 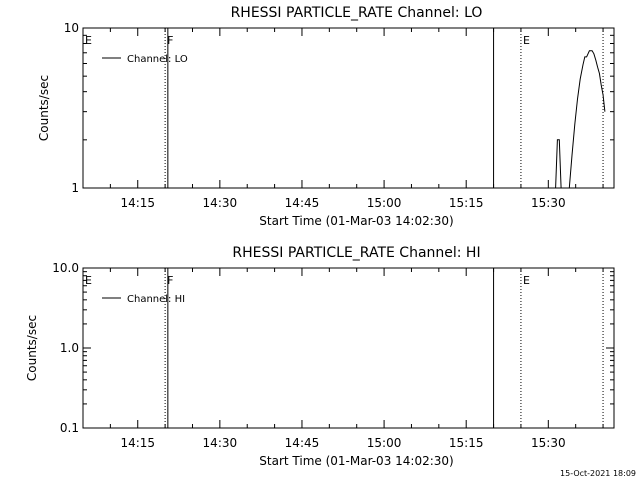 I want to click on series-line, so click(x=579, y=119).